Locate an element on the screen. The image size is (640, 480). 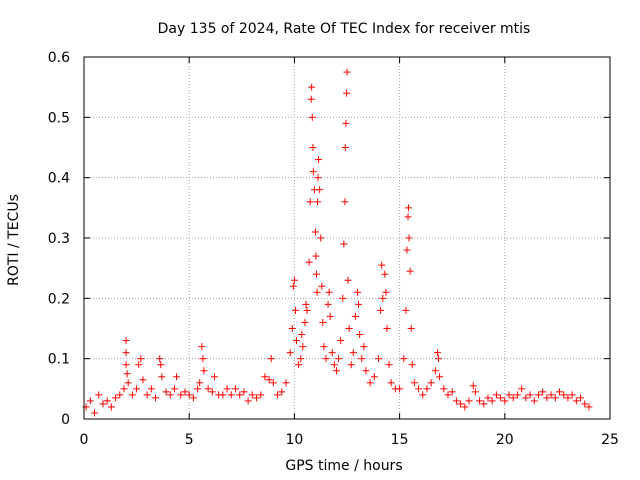
y-tick-label: 0.6 is located at coordinates (59, 58).